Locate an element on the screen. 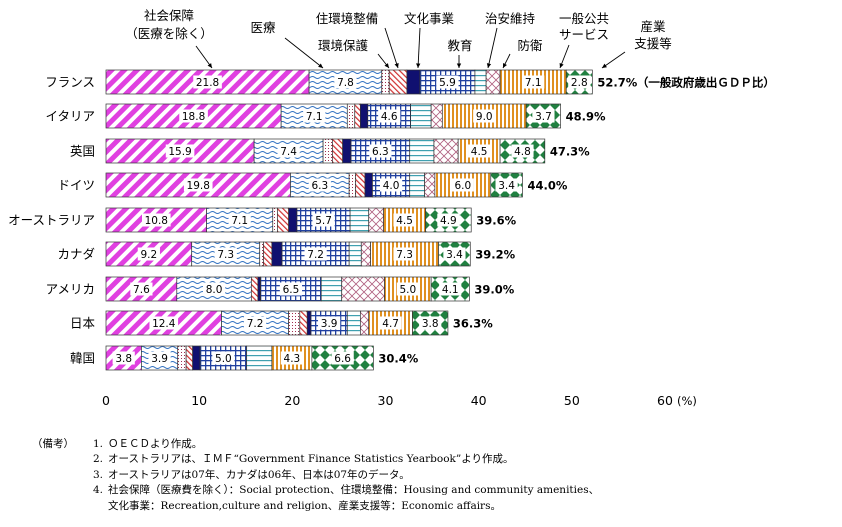  x-tick-label: 50 is located at coordinates (572, 400).